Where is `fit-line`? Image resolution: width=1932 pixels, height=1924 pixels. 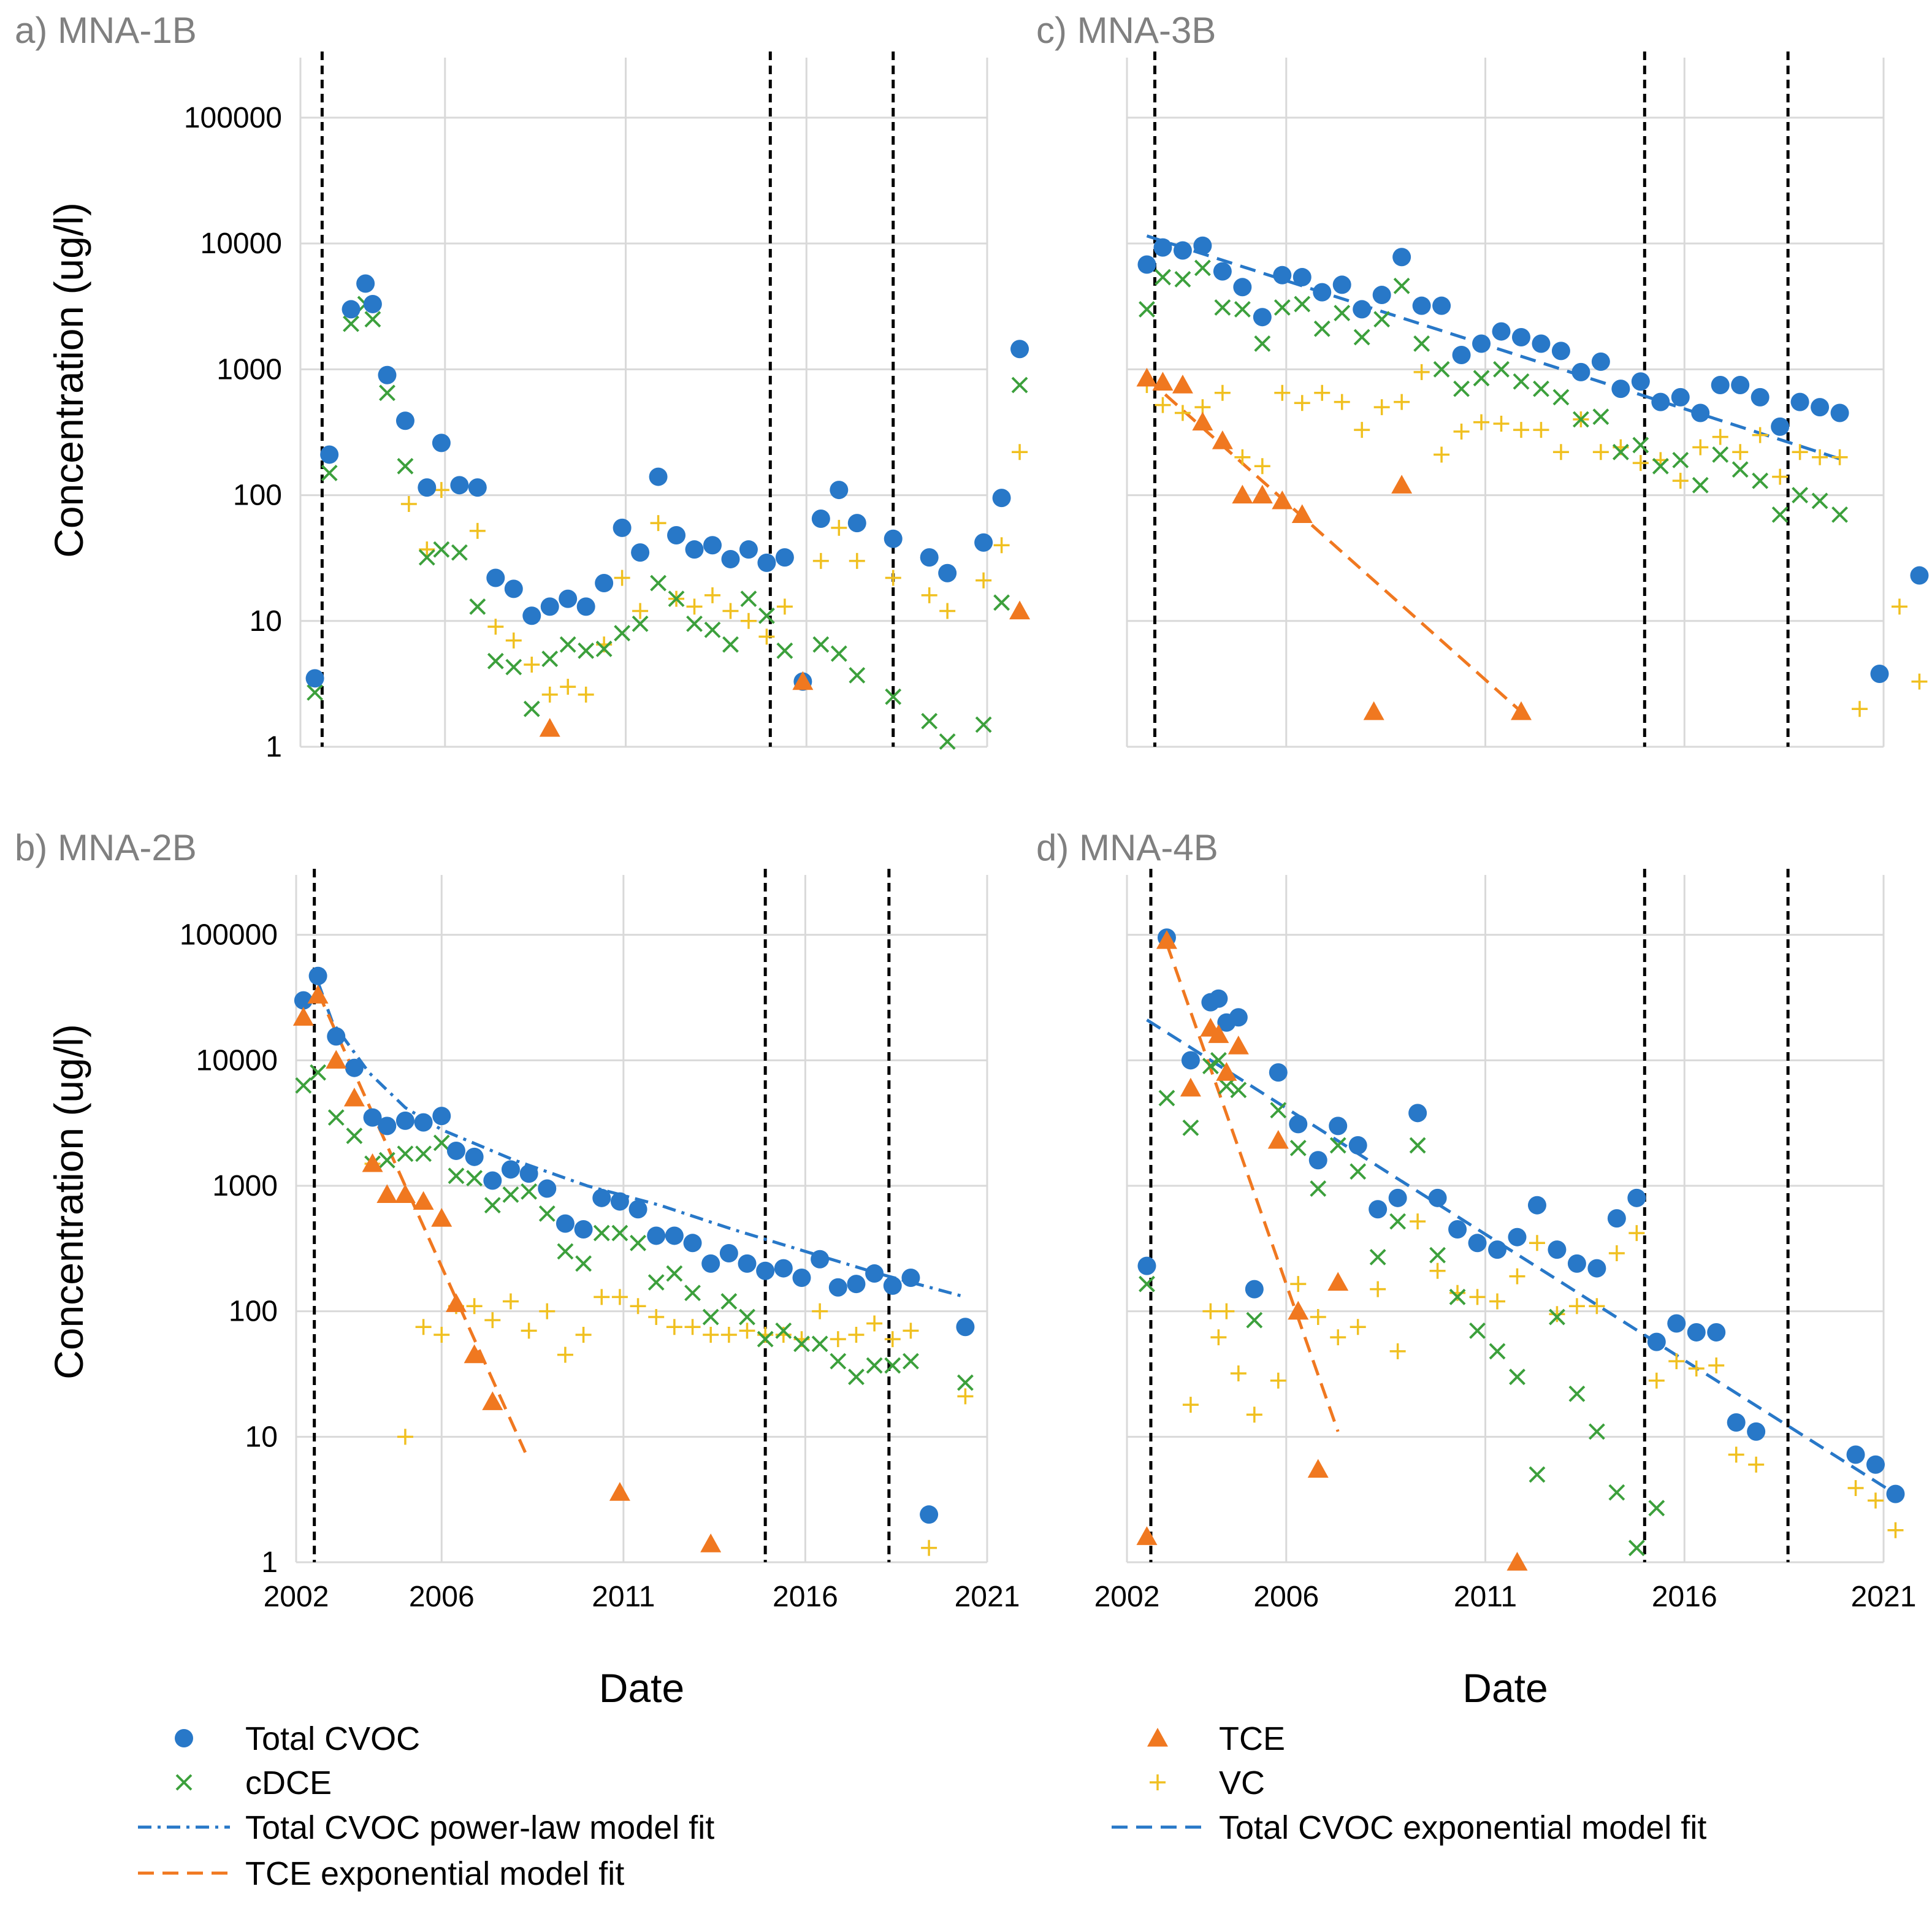 fit-line is located at coordinates (641, 1140).